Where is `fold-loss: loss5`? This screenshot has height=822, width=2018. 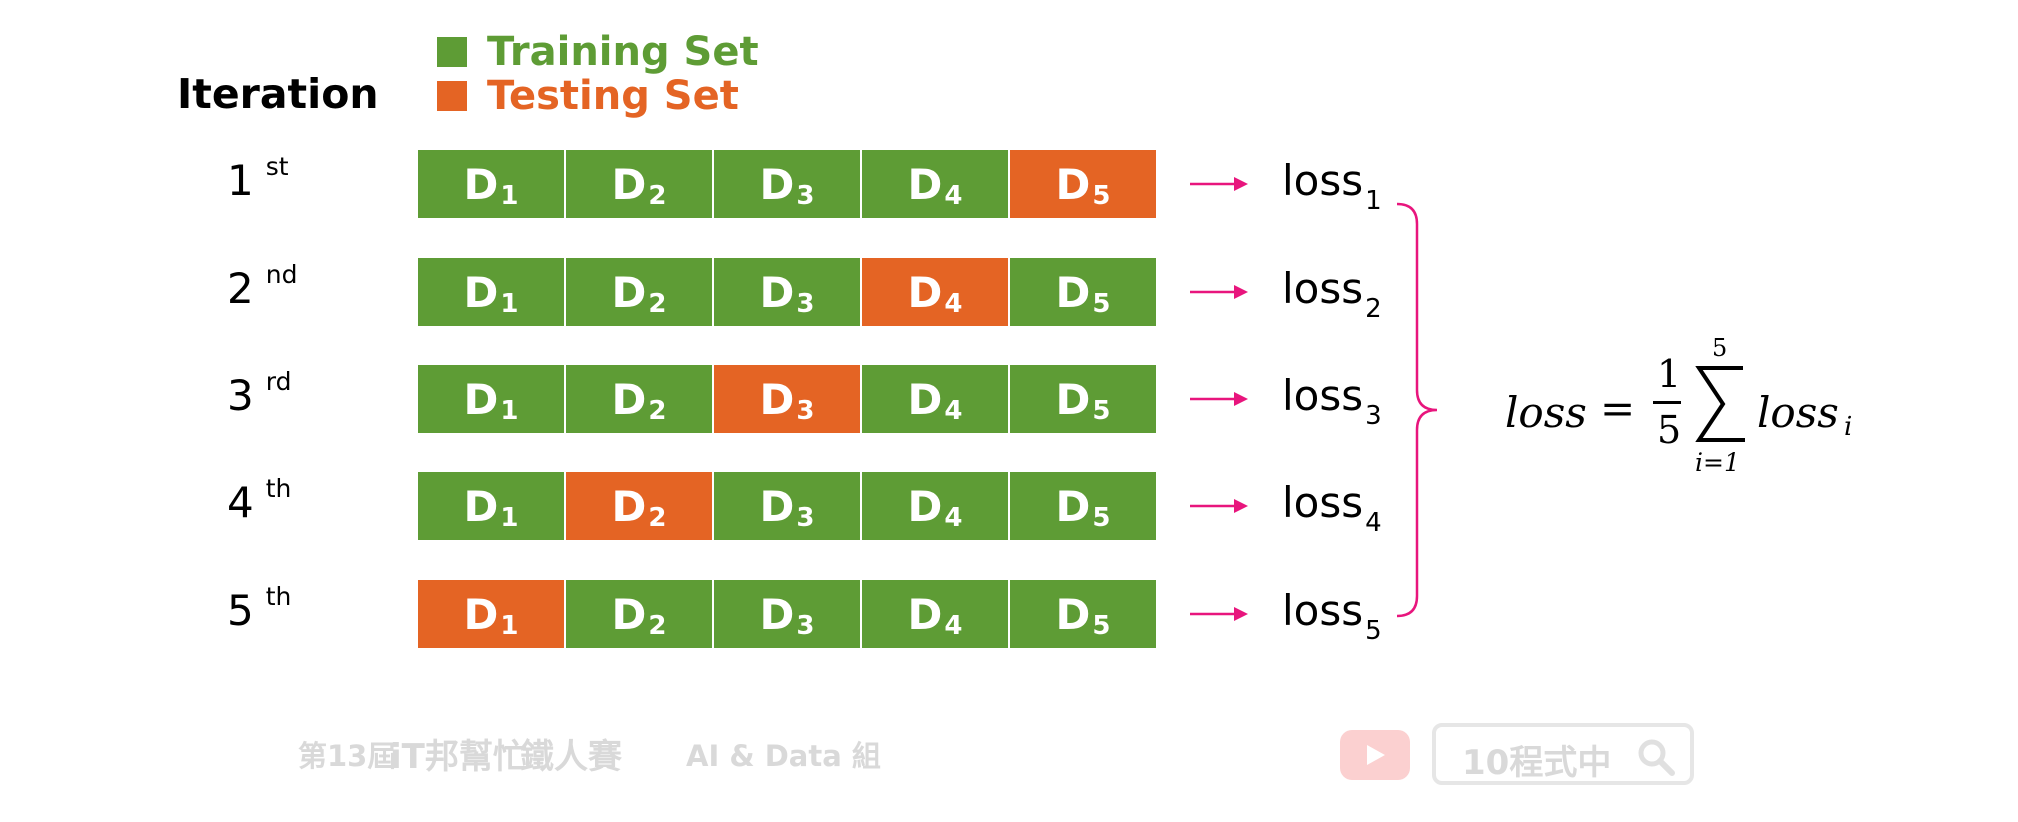 fold-loss: loss5 is located at coordinates (1332, 616).